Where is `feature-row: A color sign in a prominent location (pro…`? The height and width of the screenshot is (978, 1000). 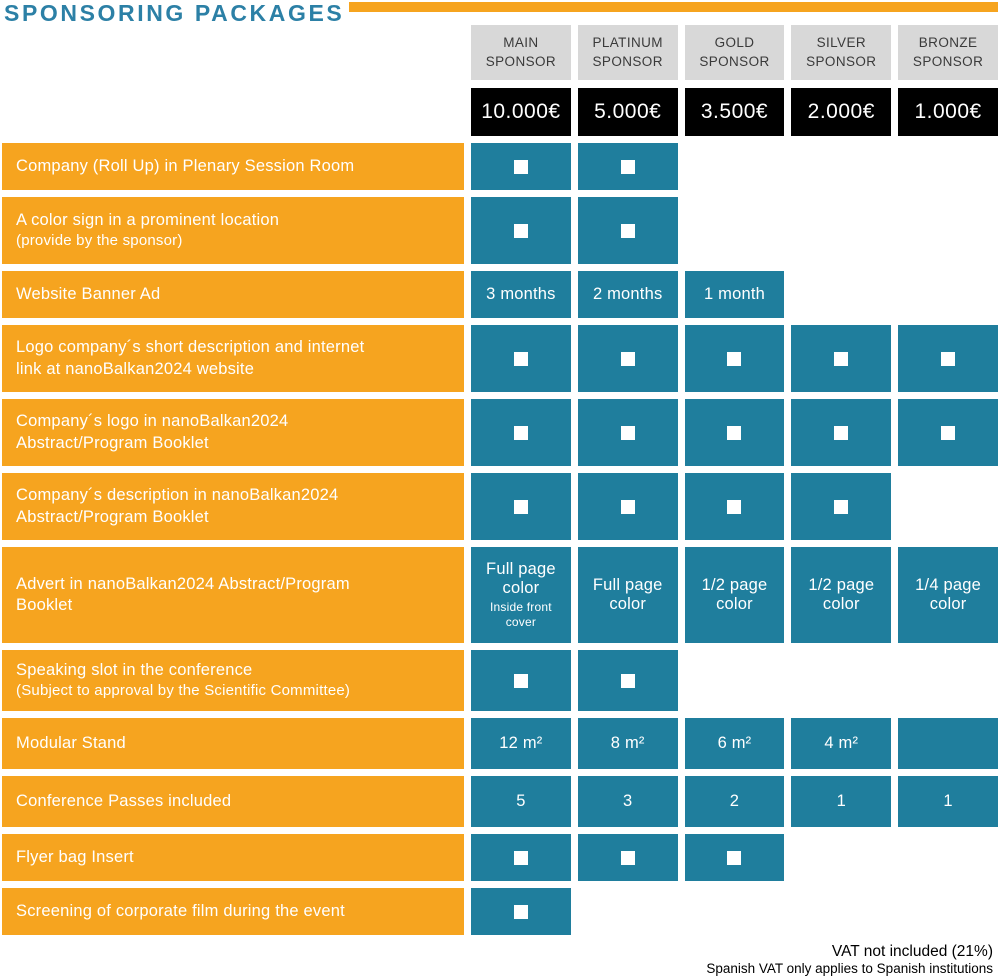 feature-row: A color sign in a prominent location (pro… is located at coordinates (500, 230).